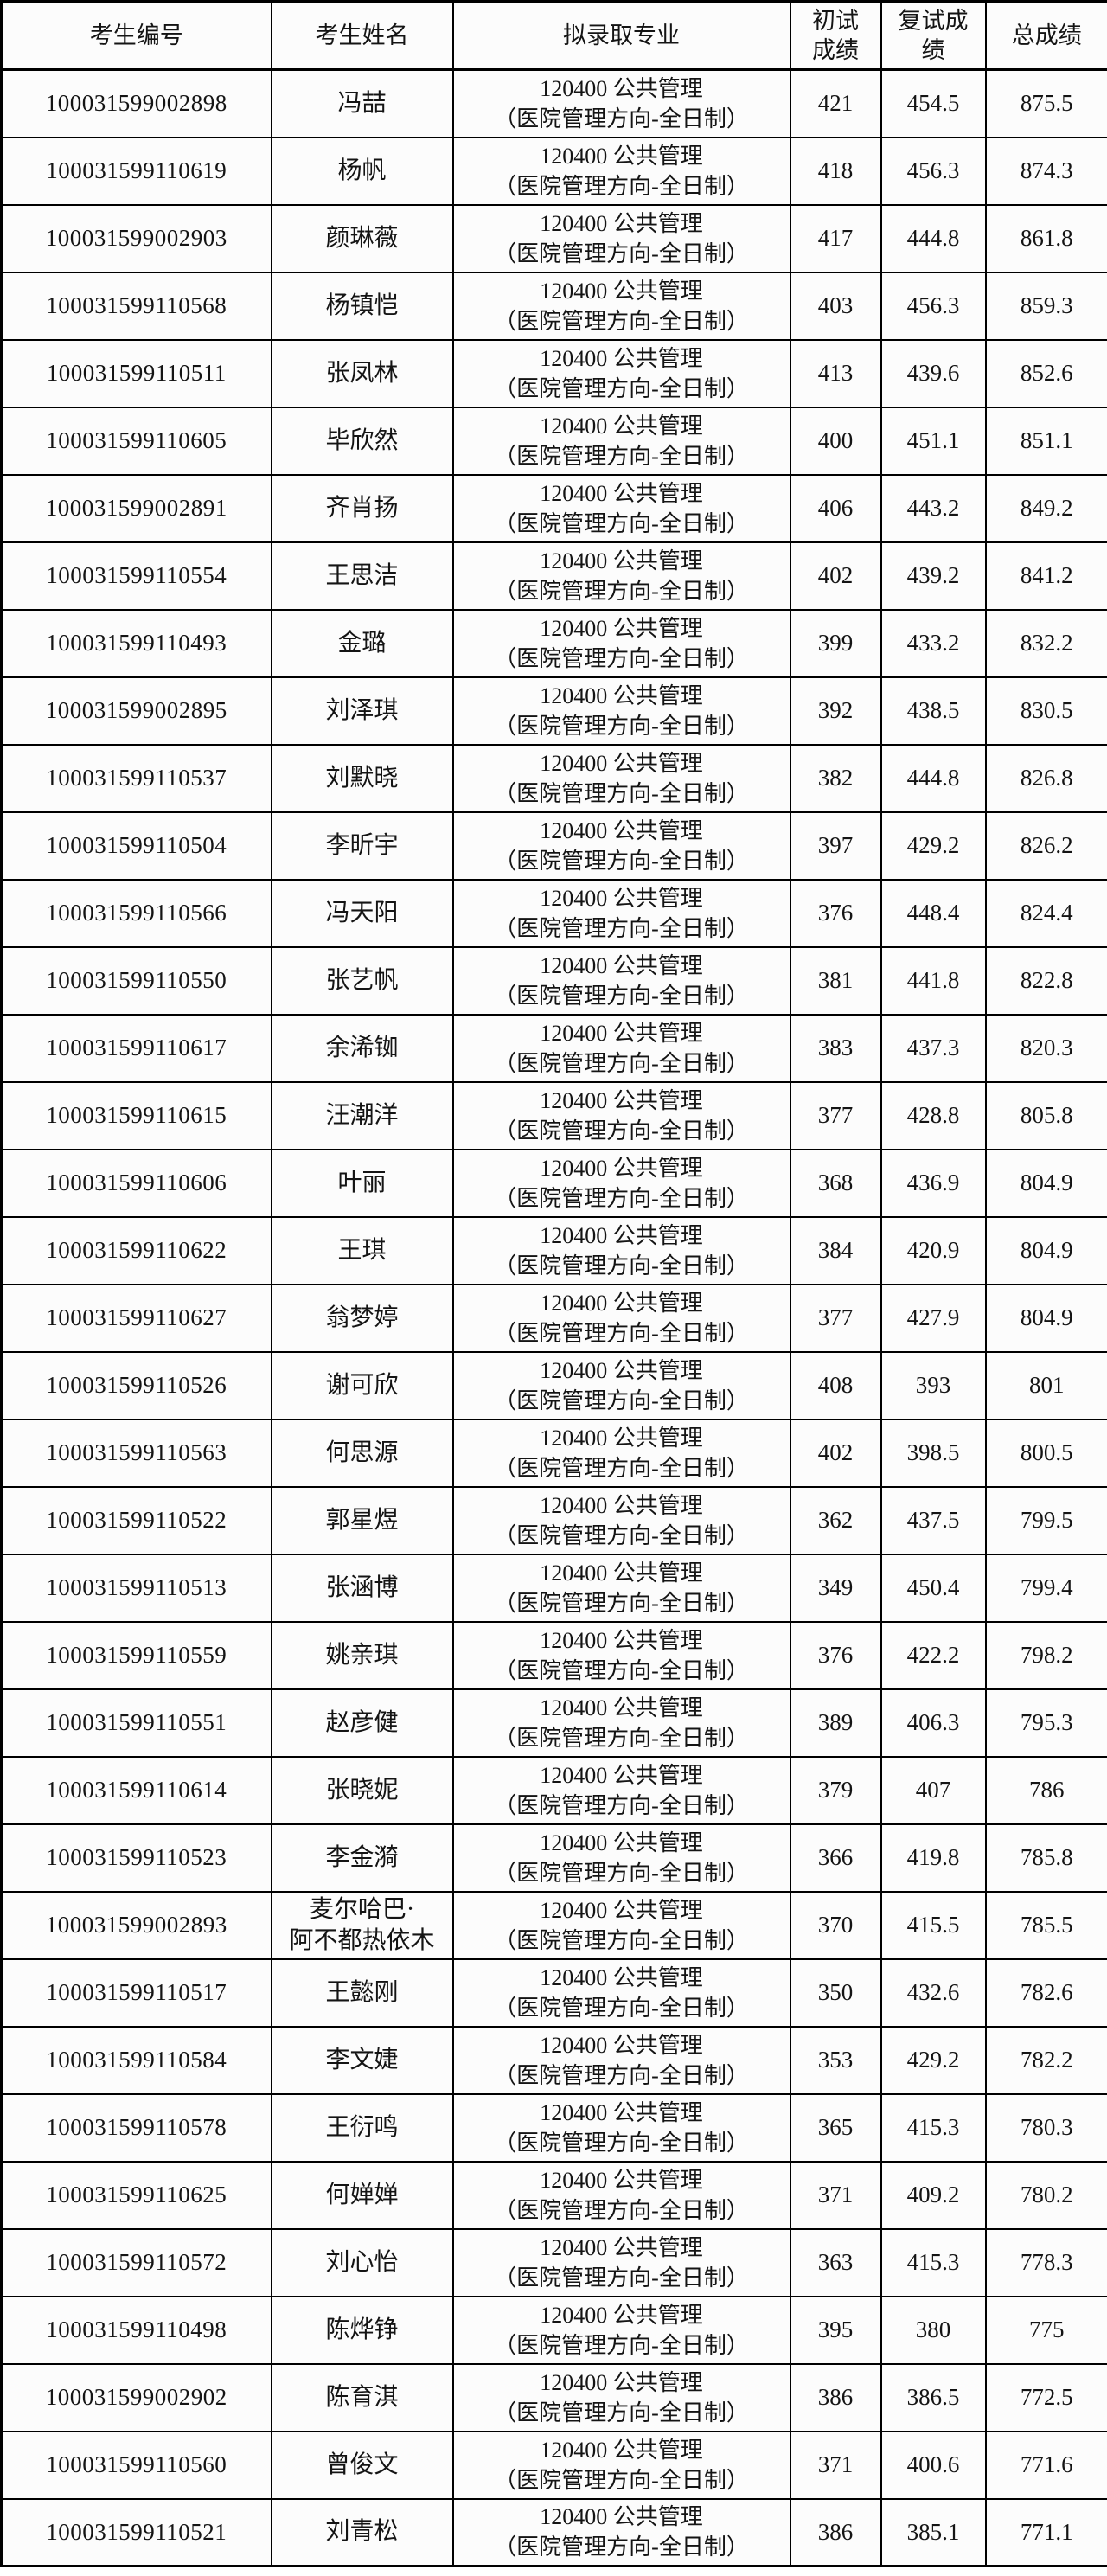  Describe the element at coordinates (835, 2060) in the screenshot. I see `initial-score-cell: 353` at that location.